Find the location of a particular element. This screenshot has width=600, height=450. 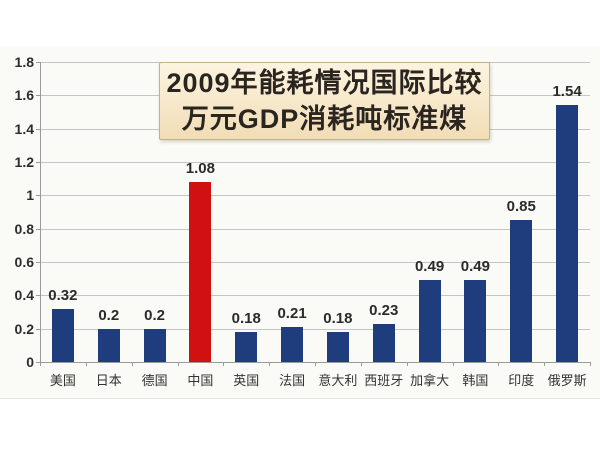

bar-value-label: 1.54 is located at coordinates (567, 92).